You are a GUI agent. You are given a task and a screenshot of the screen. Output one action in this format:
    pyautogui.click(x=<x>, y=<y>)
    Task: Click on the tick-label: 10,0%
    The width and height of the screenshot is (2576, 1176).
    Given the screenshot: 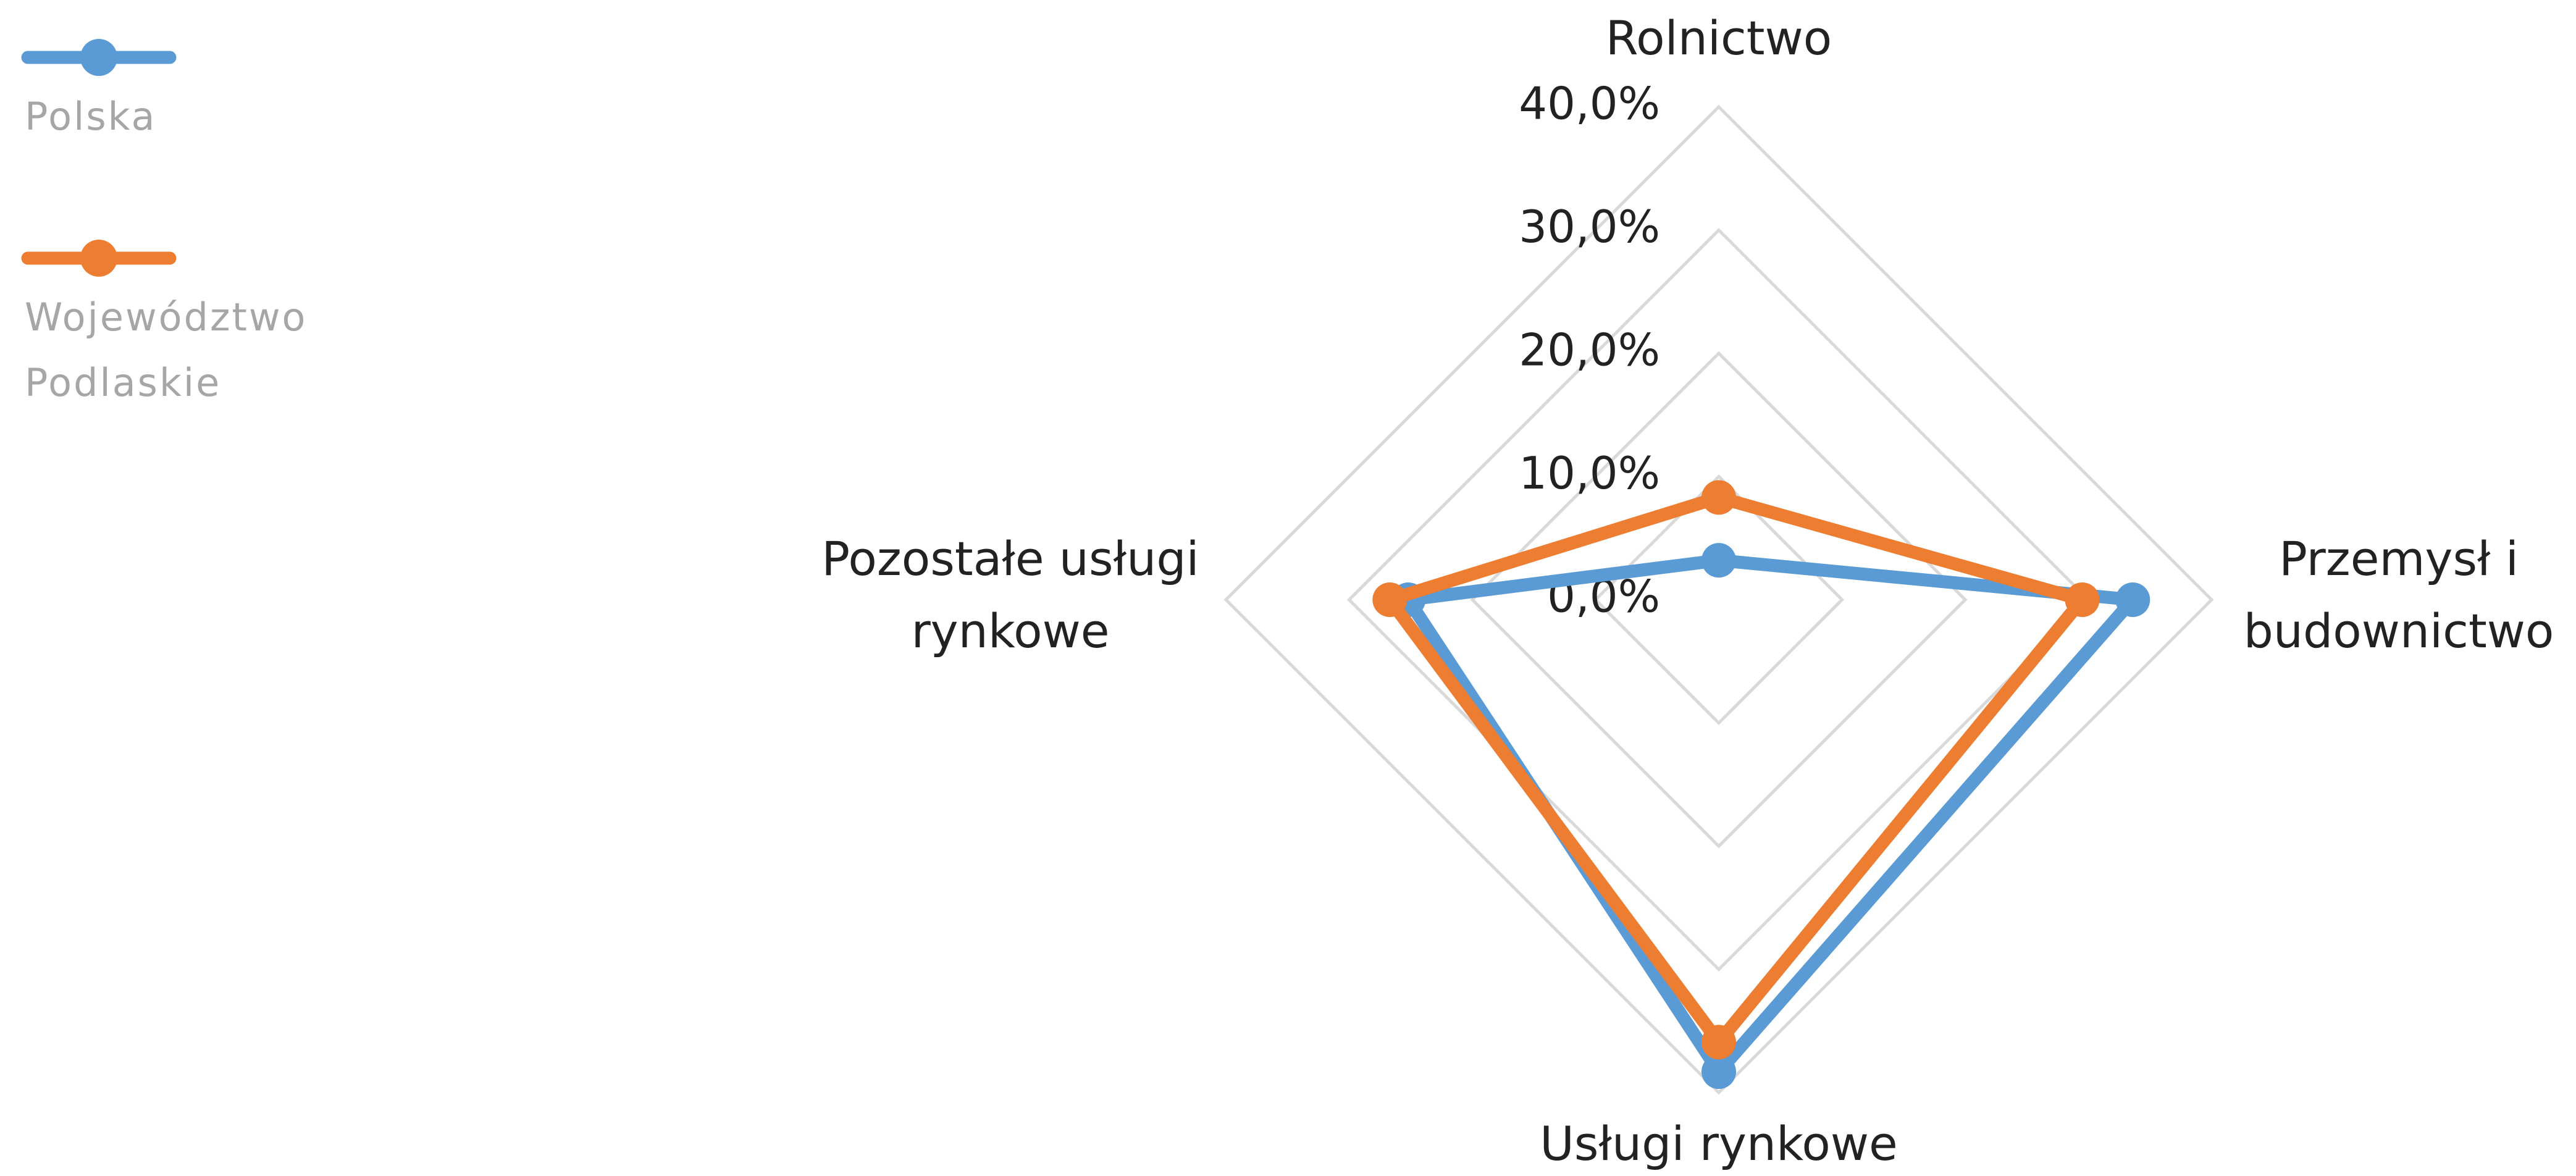 What is the action you would take?
    pyautogui.click(x=1589, y=473)
    